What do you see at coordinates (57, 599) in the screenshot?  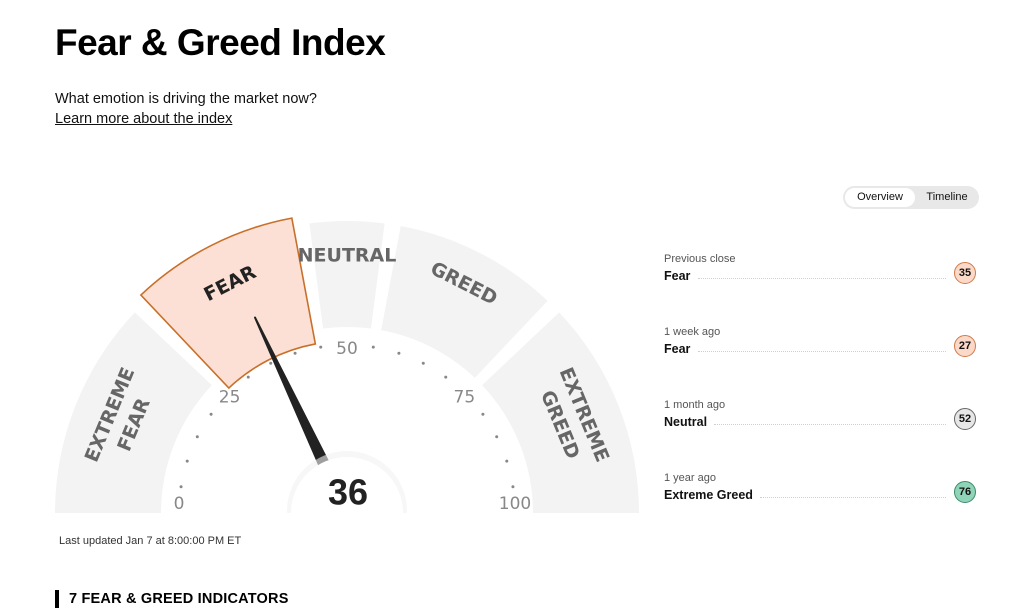 I see `section-marker` at bounding box center [57, 599].